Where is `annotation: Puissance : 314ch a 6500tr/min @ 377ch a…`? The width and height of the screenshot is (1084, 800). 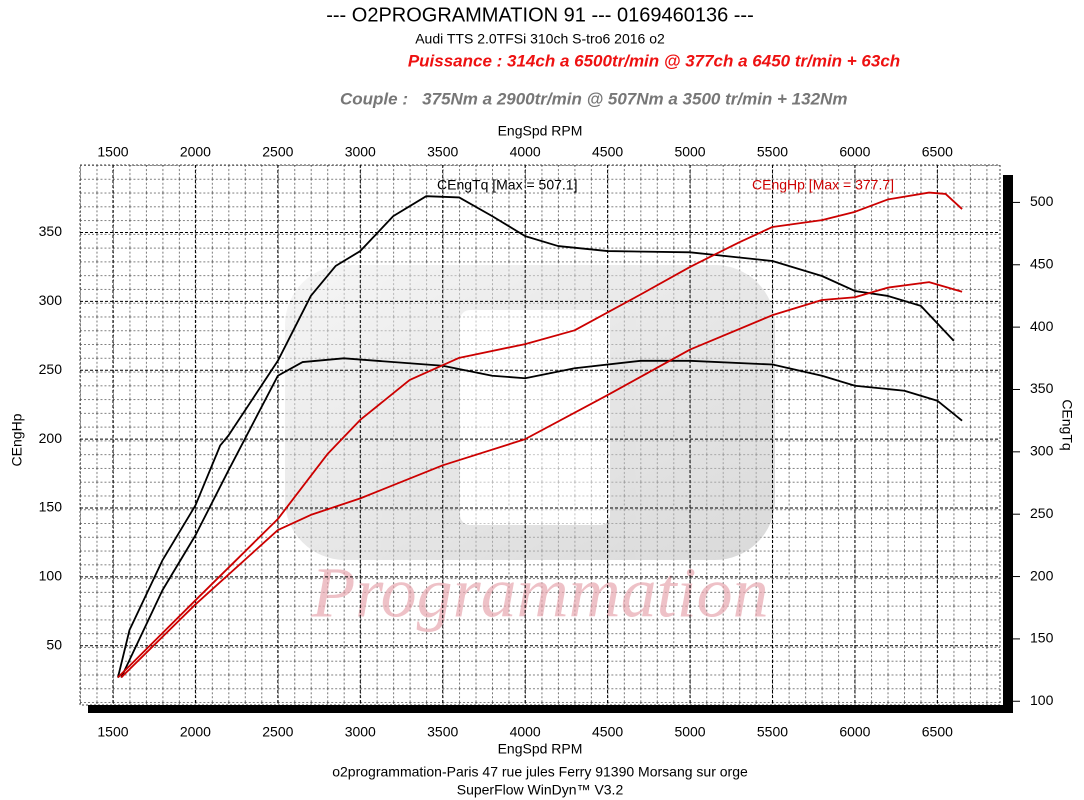 annotation: Puissance : 314ch a 6500tr/min @ 377ch a… is located at coordinates (654, 60).